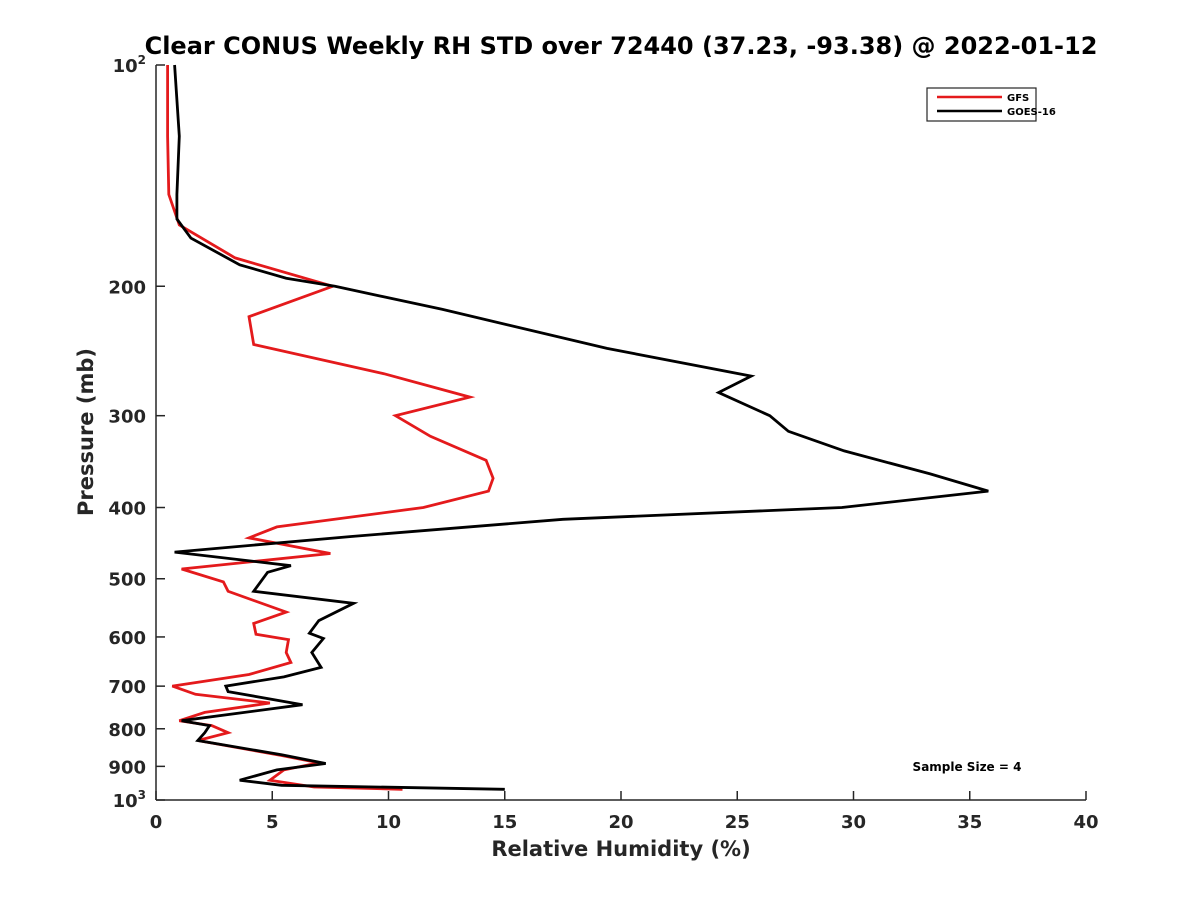 This screenshot has height=900, width=1200. Describe the element at coordinates (86, 432) in the screenshot. I see `y-axis-label: Pressure (mb)` at that location.